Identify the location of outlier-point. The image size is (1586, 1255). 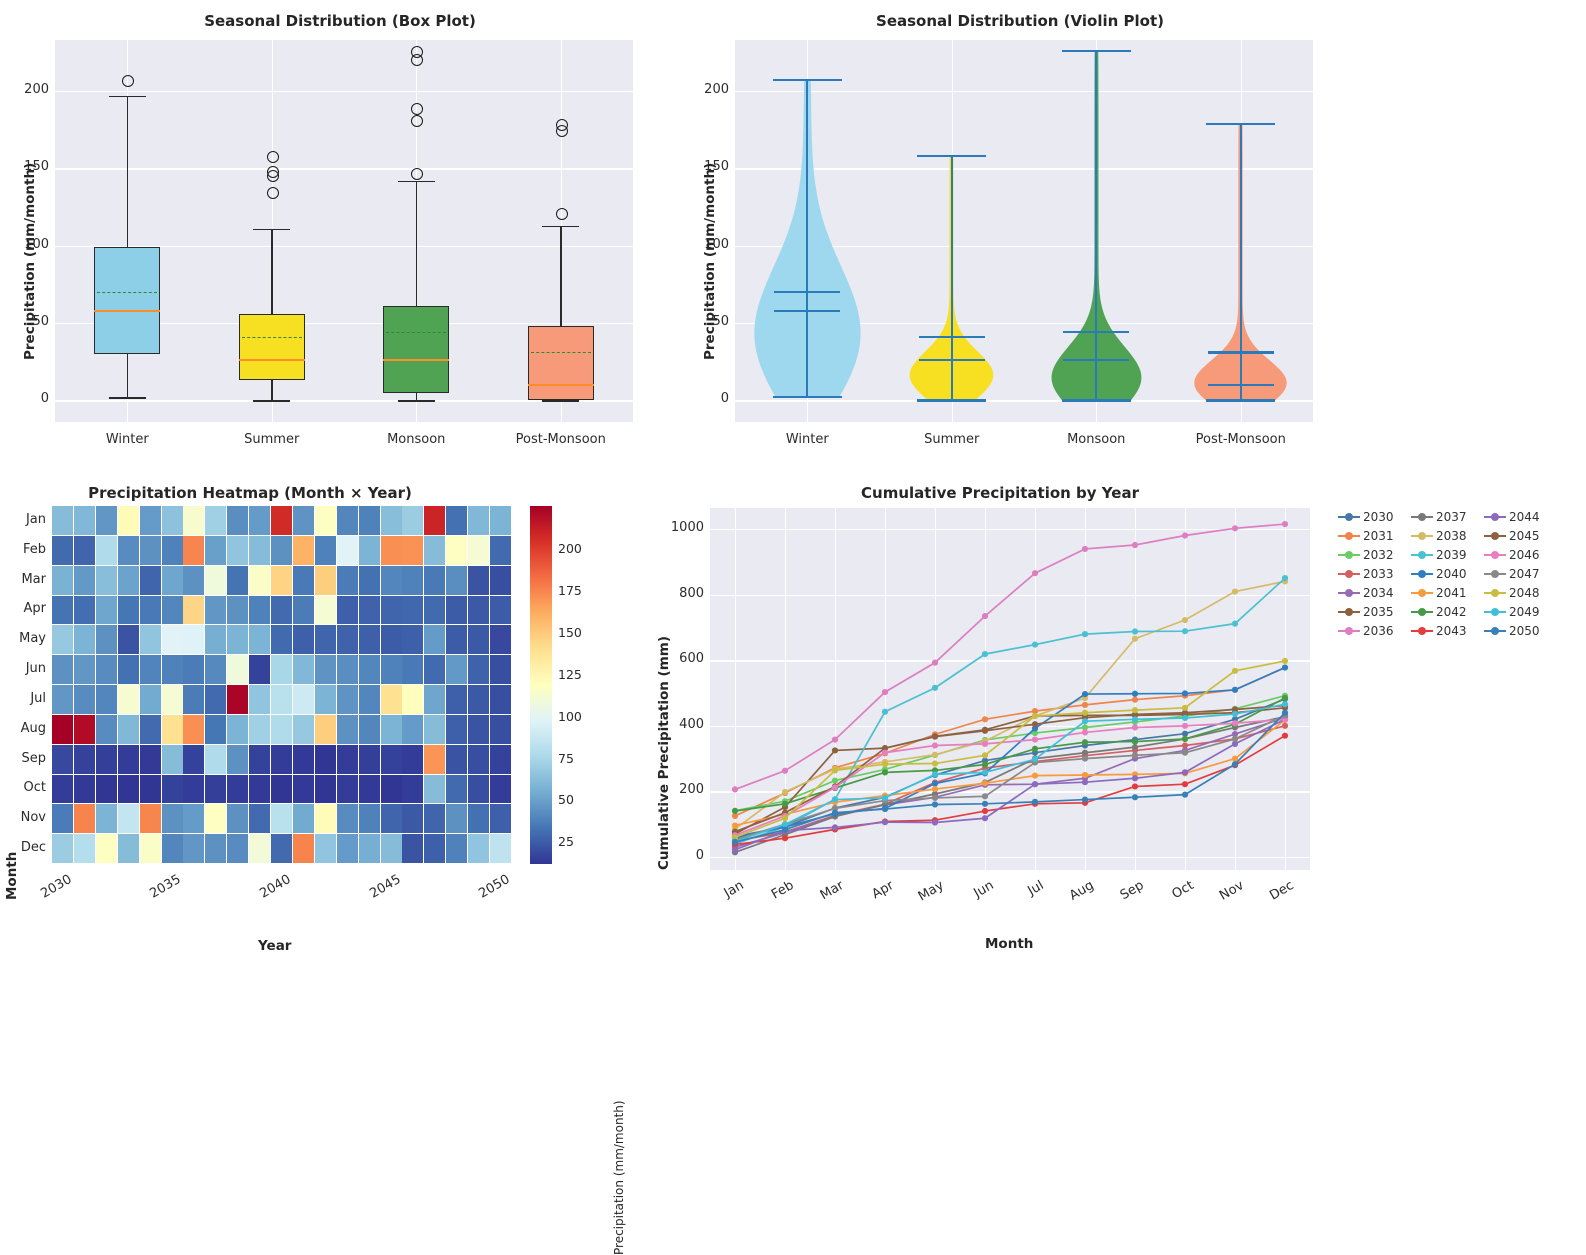
(561, 124).